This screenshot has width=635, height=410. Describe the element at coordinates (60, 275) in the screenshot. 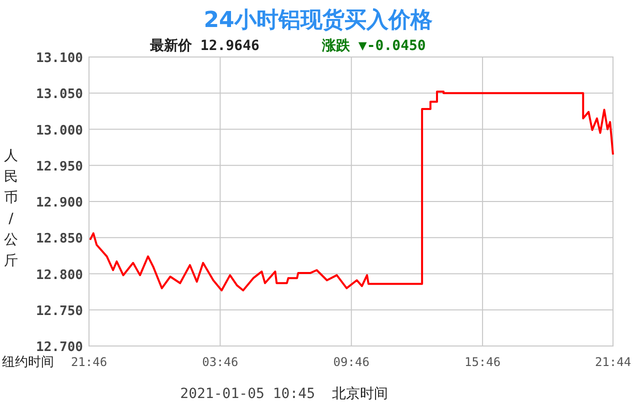

I see `y-tick-label: 12.800` at that location.